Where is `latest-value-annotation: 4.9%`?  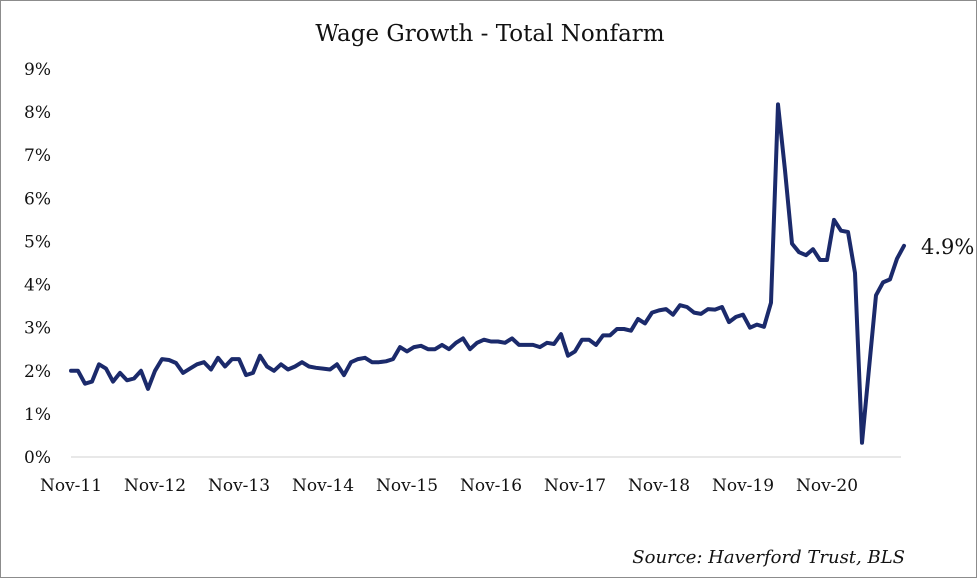
latest-value-annotation: 4.9% is located at coordinates (947, 247).